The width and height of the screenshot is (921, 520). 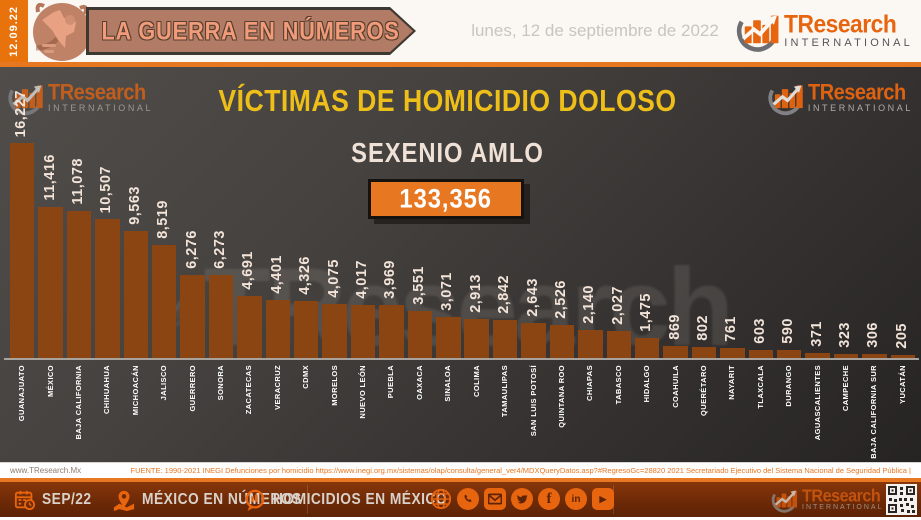 What do you see at coordinates (391, 232) in the screenshot?
I see `bar-group: 3,969 PUEBLA` at bounding box center [391, 232].